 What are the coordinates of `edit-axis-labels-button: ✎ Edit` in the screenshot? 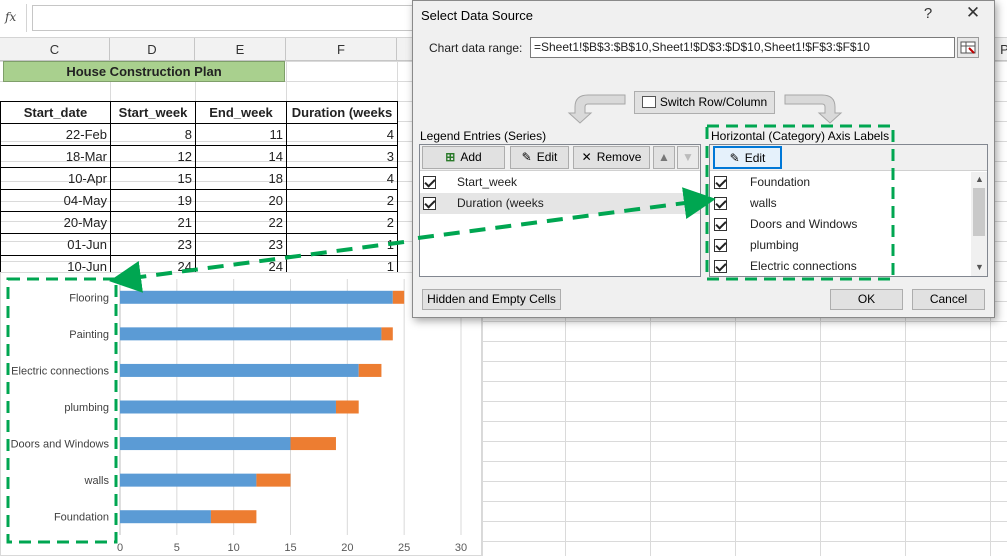 It's located at (747, 157).